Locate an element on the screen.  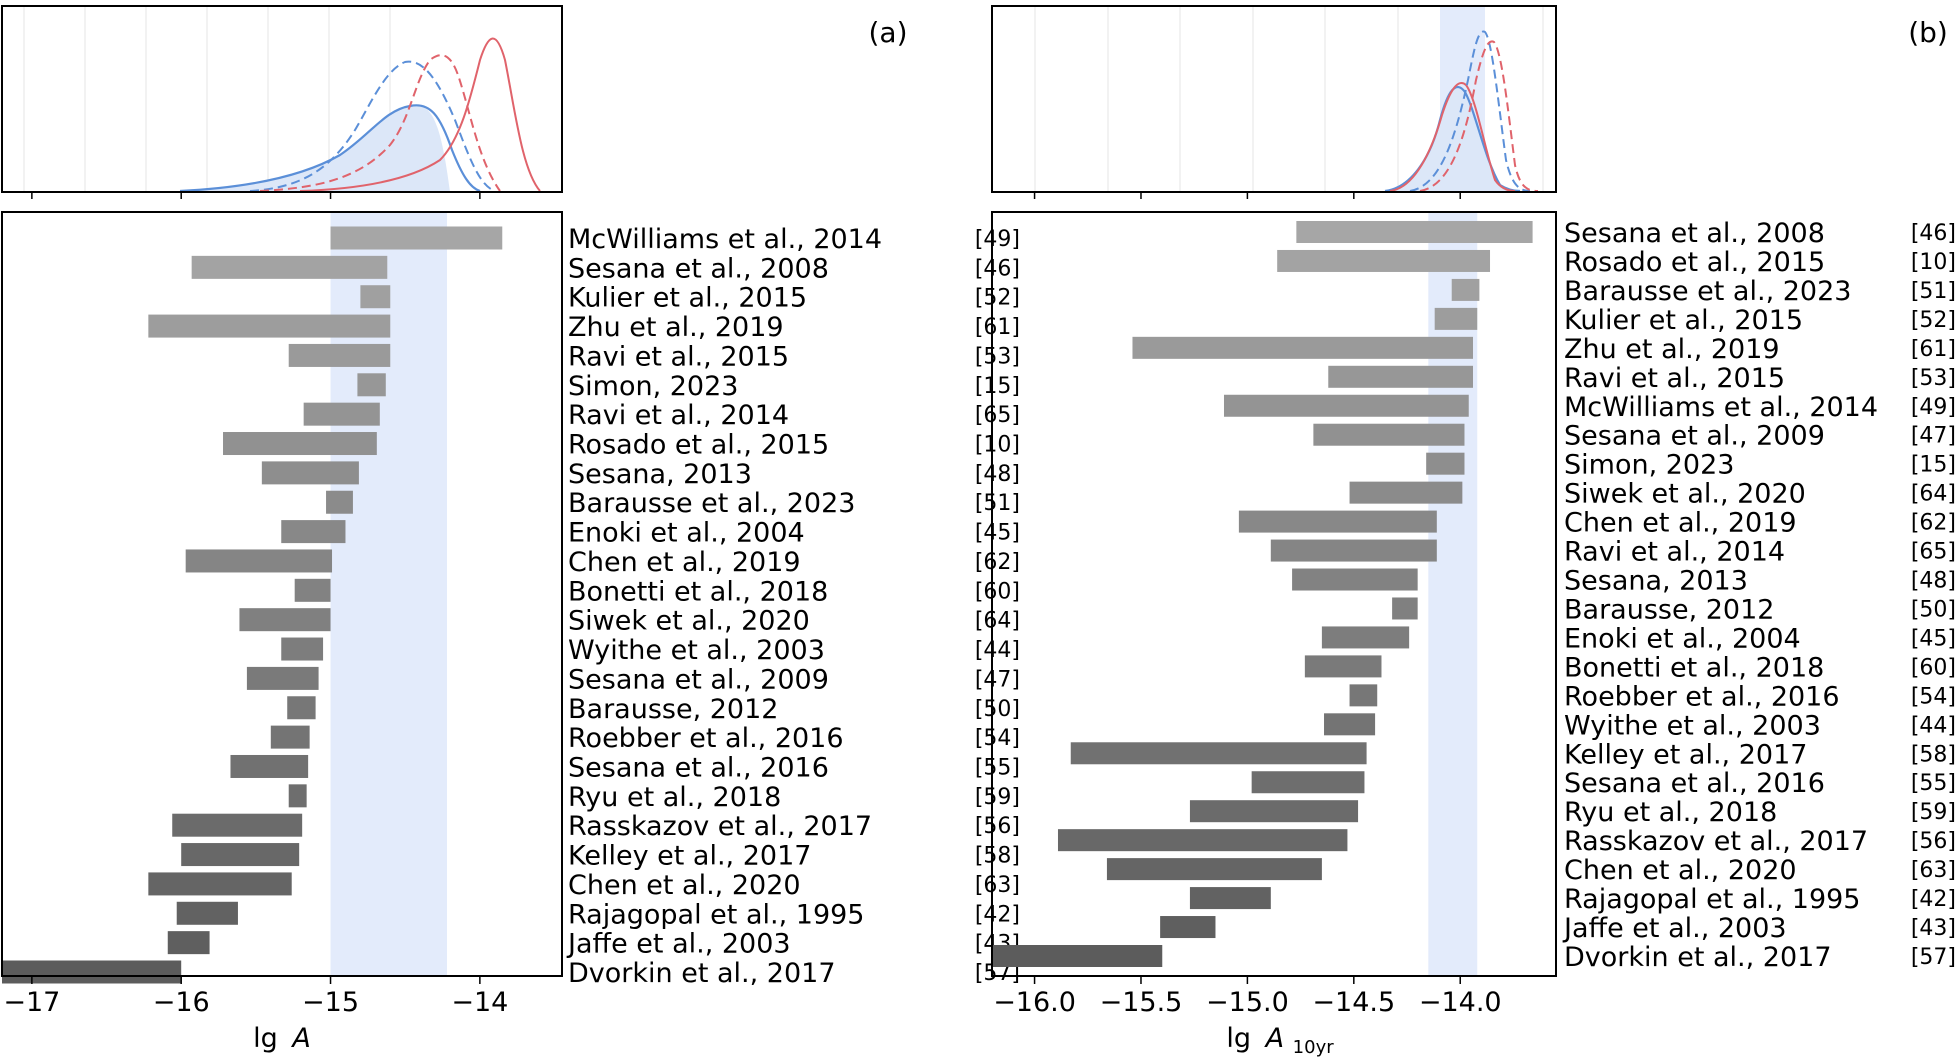
bar-label-a-23: Rajagopal et al., 1995 is located at coordinates (716, 914).